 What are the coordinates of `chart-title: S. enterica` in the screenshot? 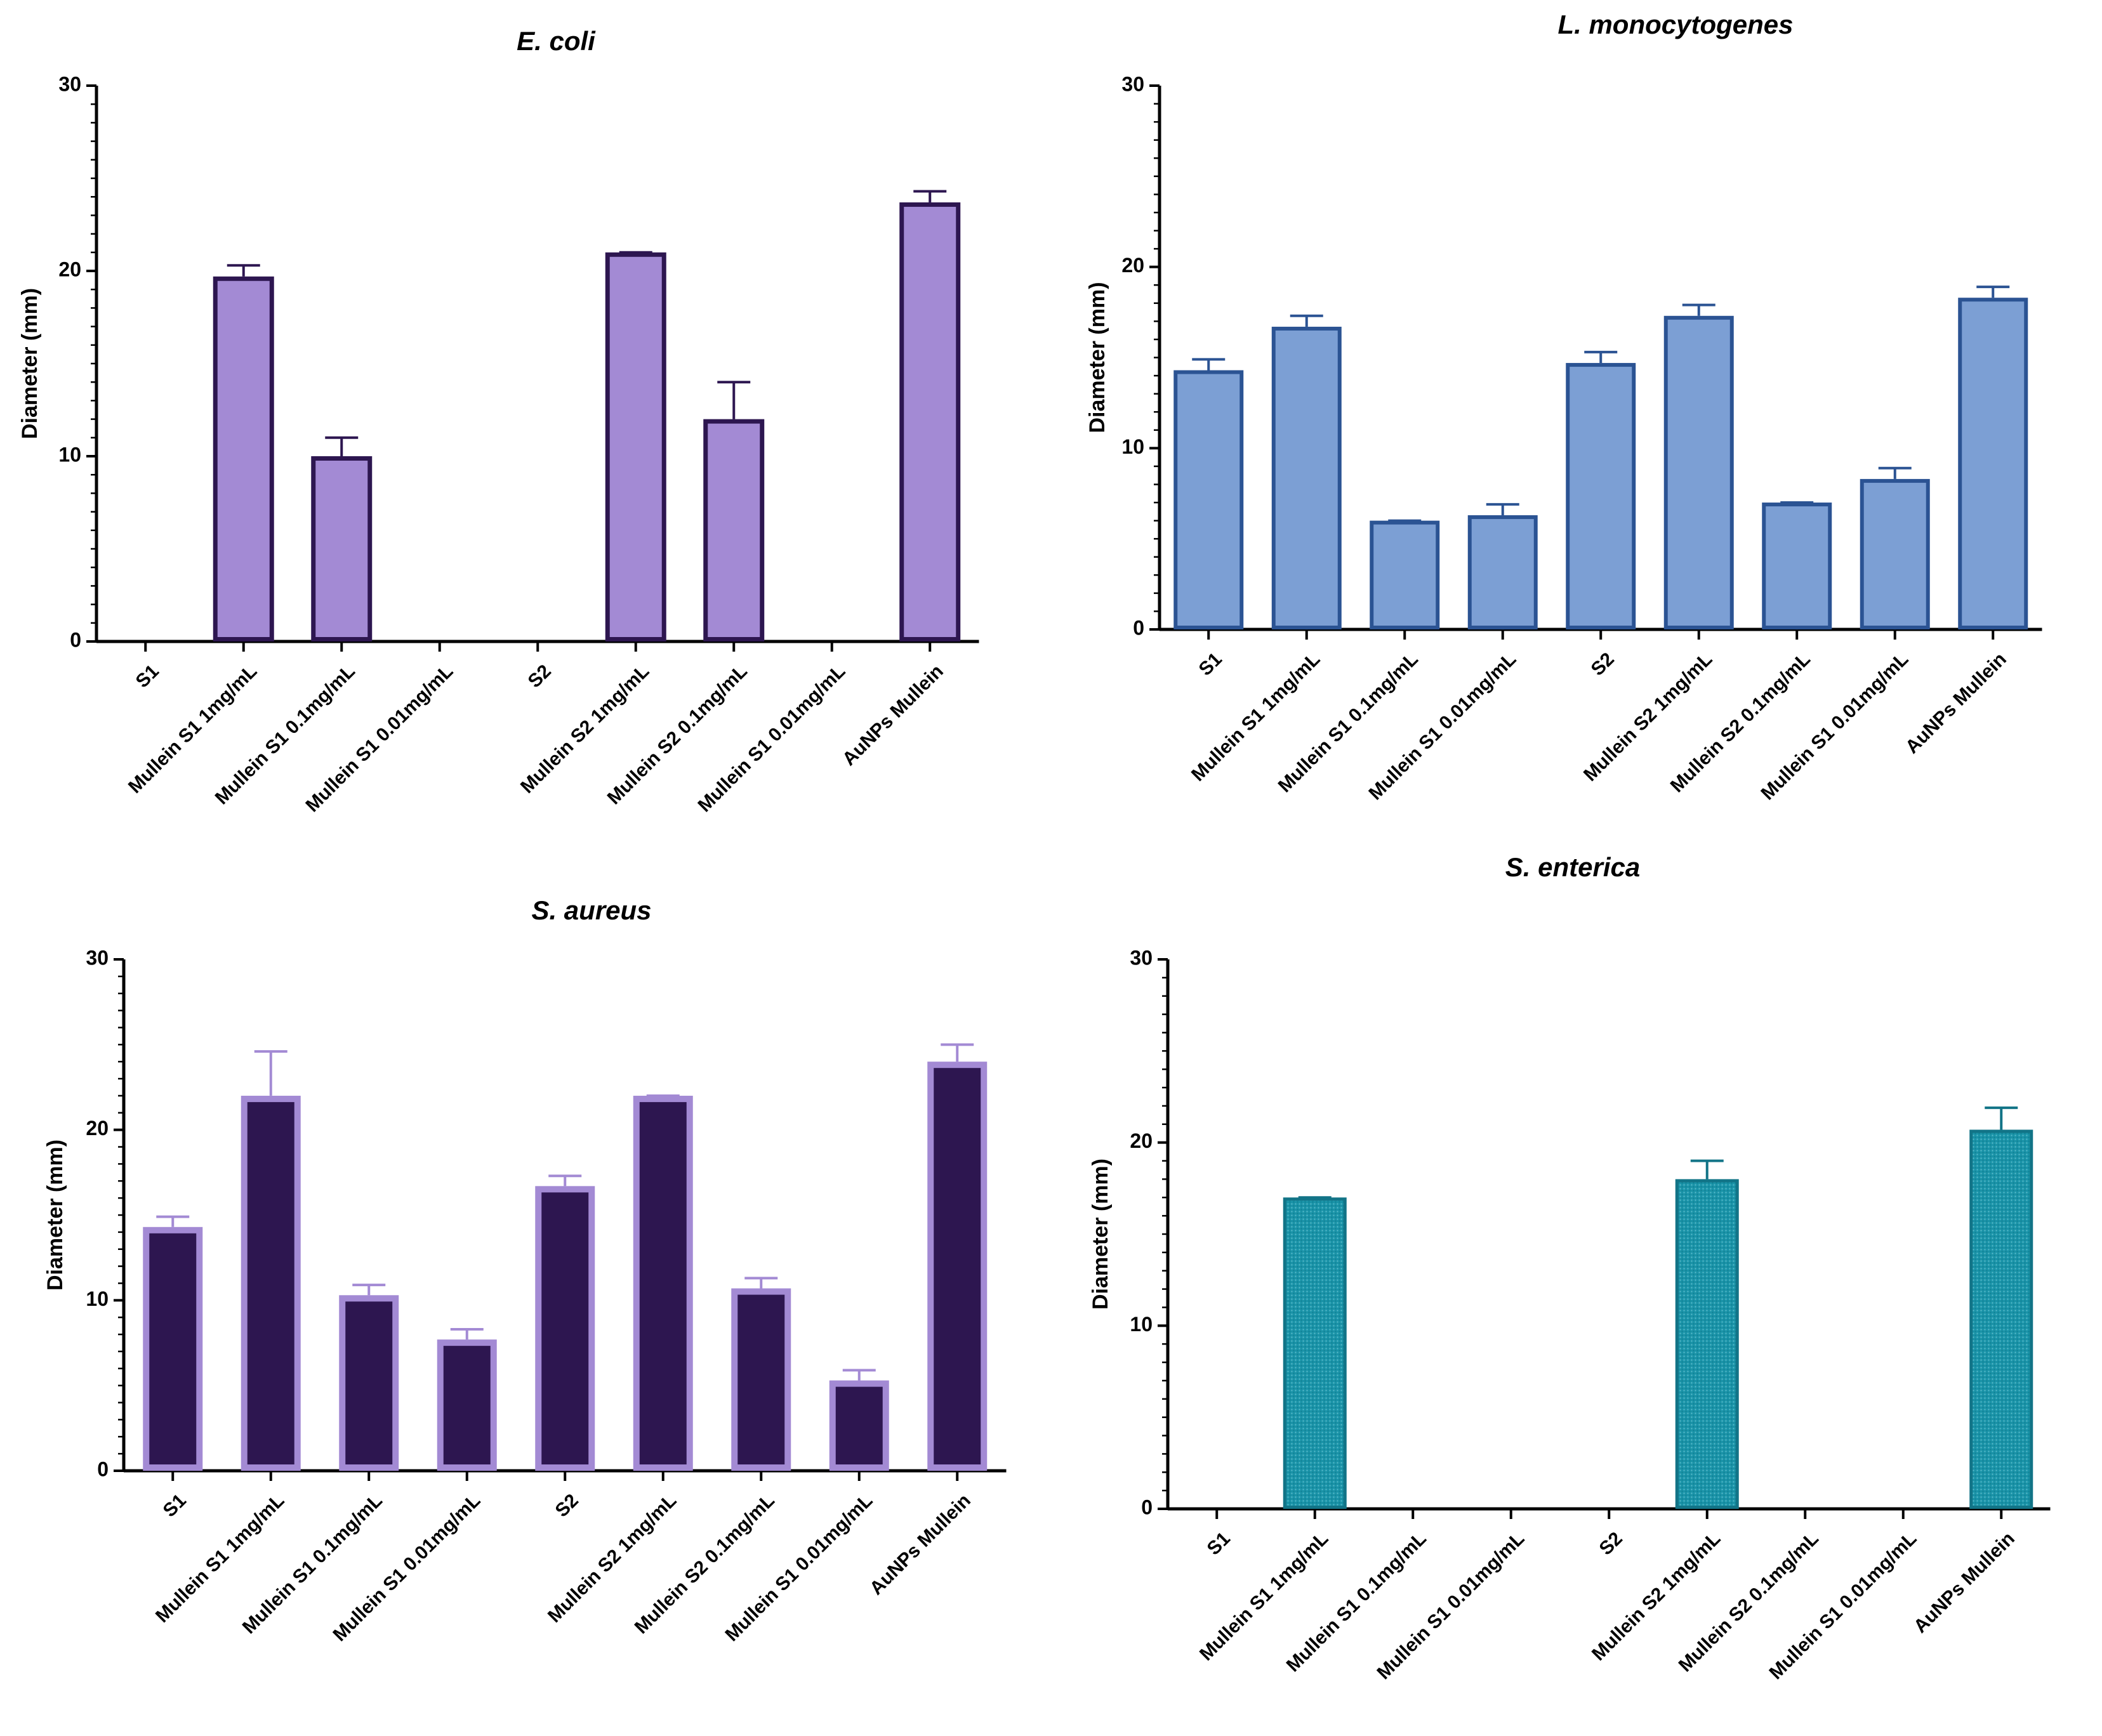 It's located at (1573, 867).